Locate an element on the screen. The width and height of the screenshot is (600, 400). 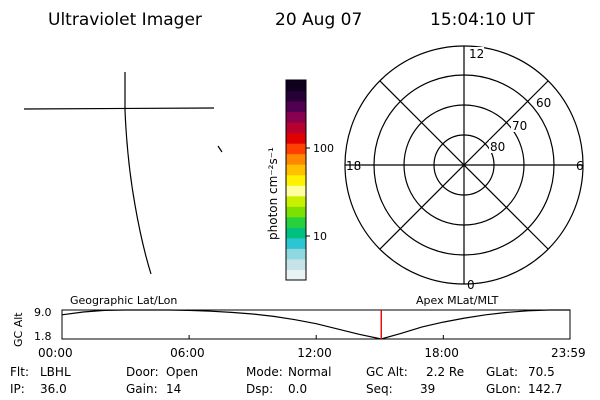
colorbar-tick-10: 10 is located at coordinates (320, 236).